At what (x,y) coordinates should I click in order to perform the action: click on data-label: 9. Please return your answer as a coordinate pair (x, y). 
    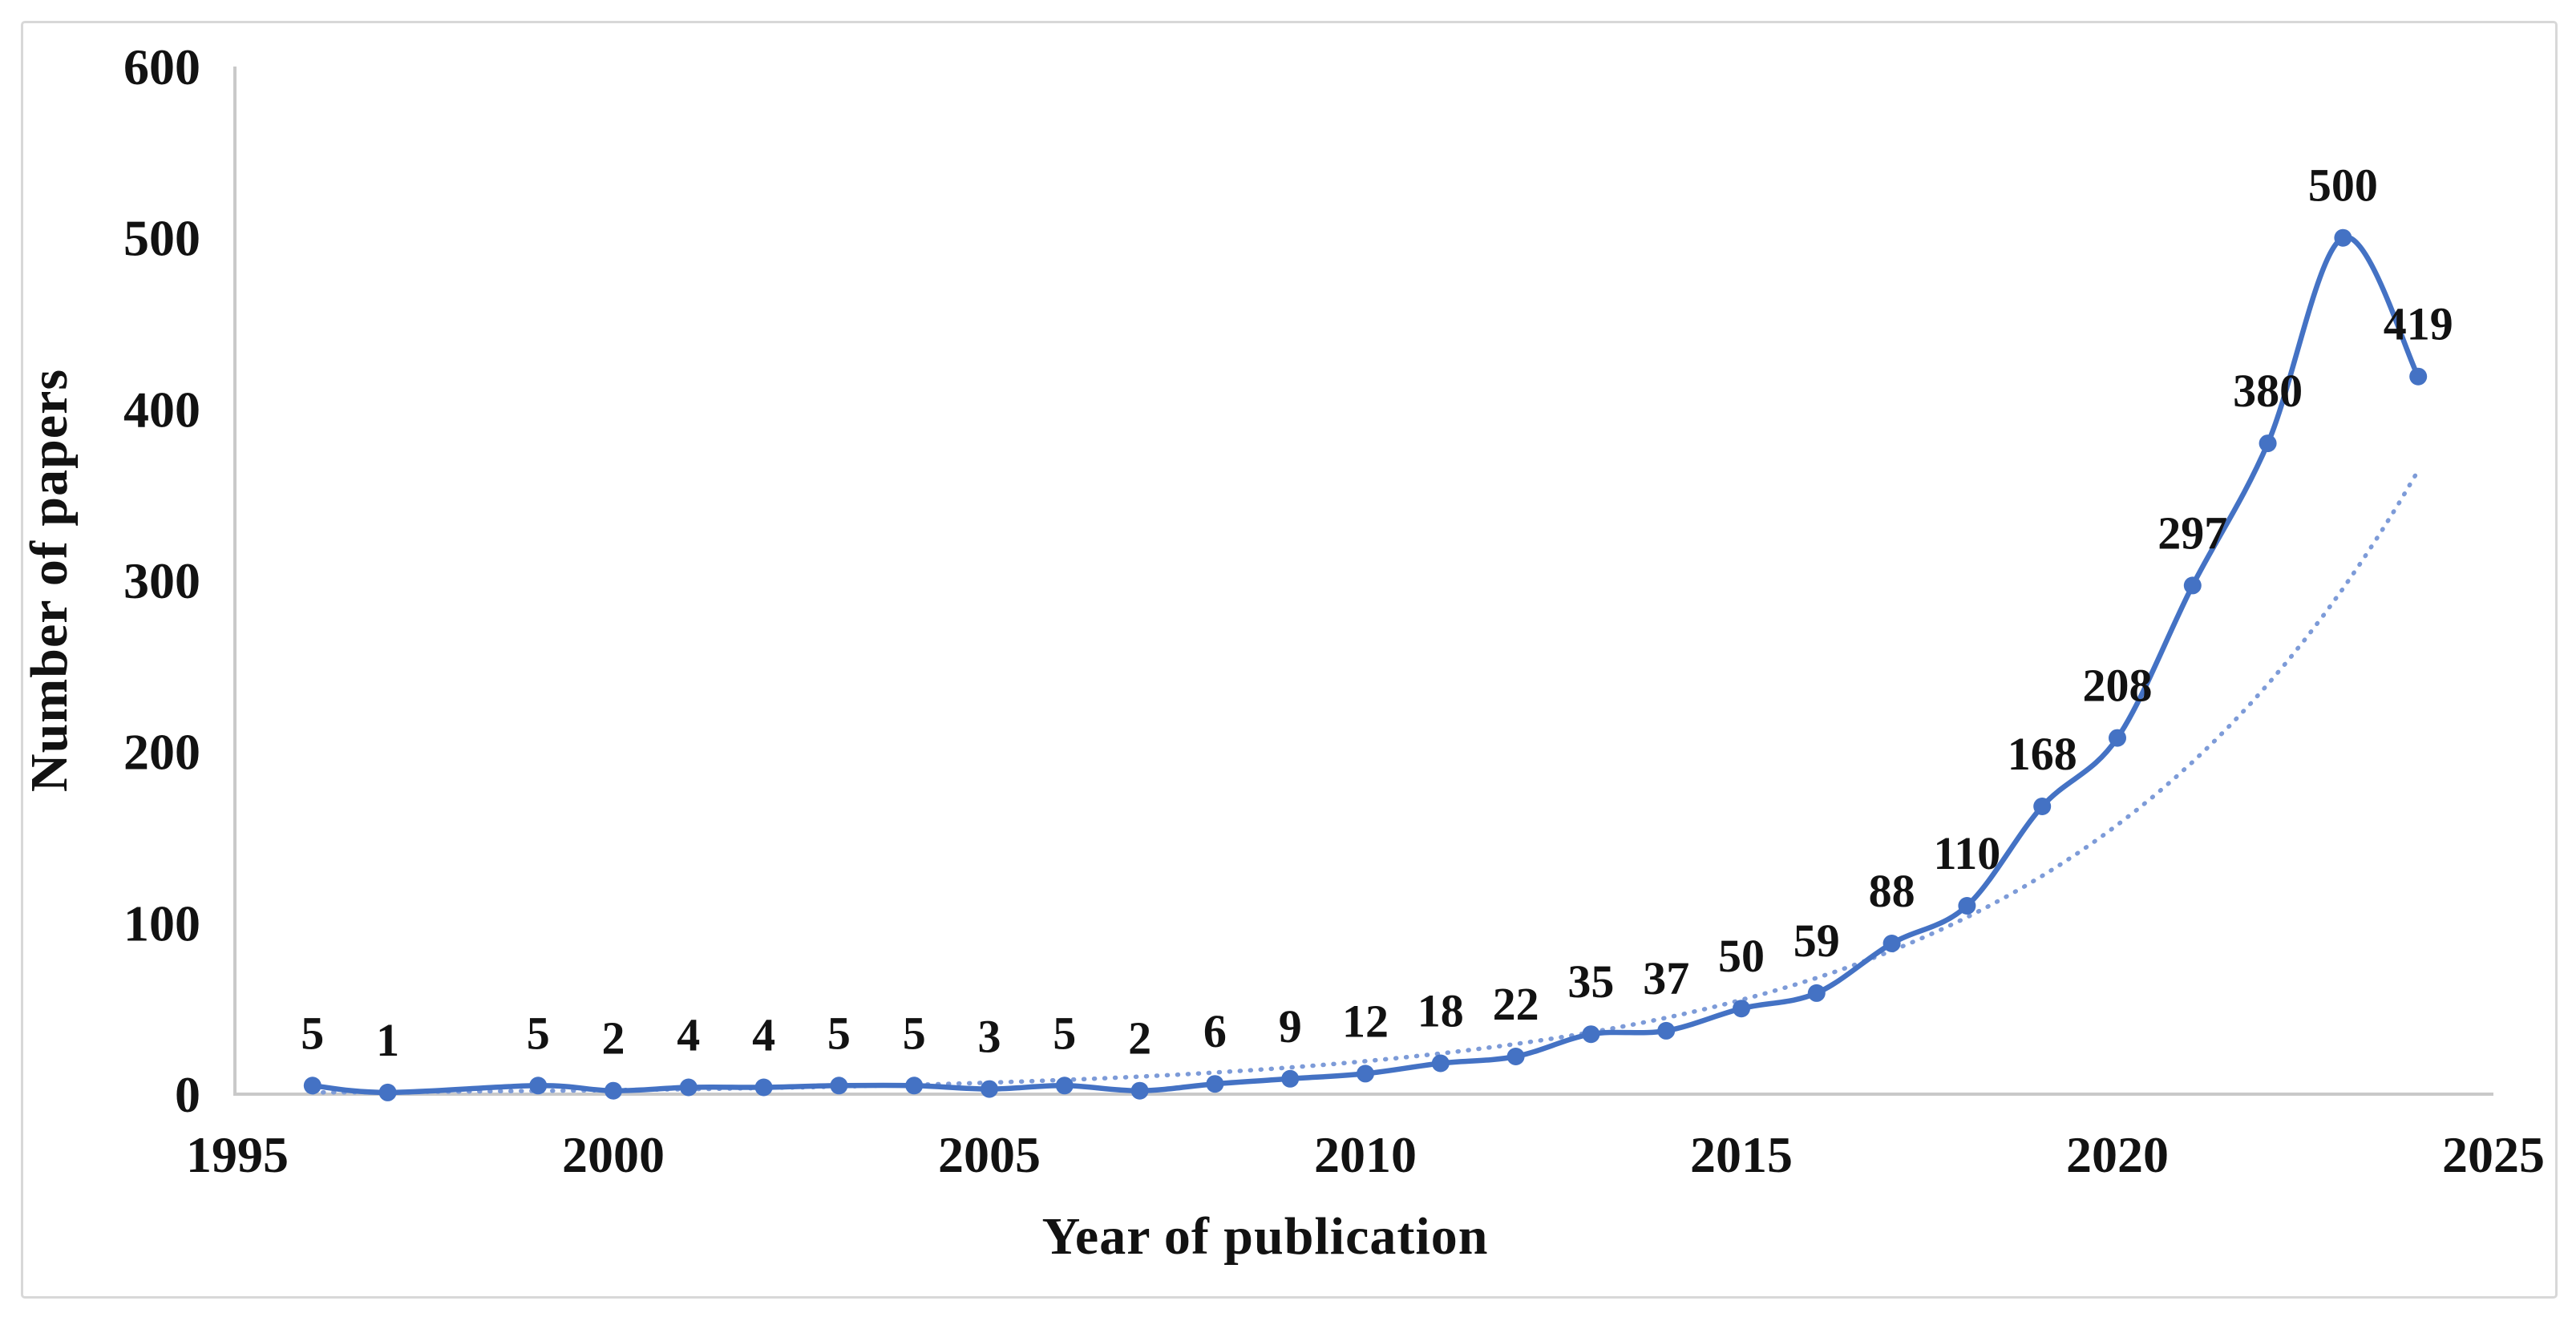
    Looking at the image, I should click on (1290, 1026).